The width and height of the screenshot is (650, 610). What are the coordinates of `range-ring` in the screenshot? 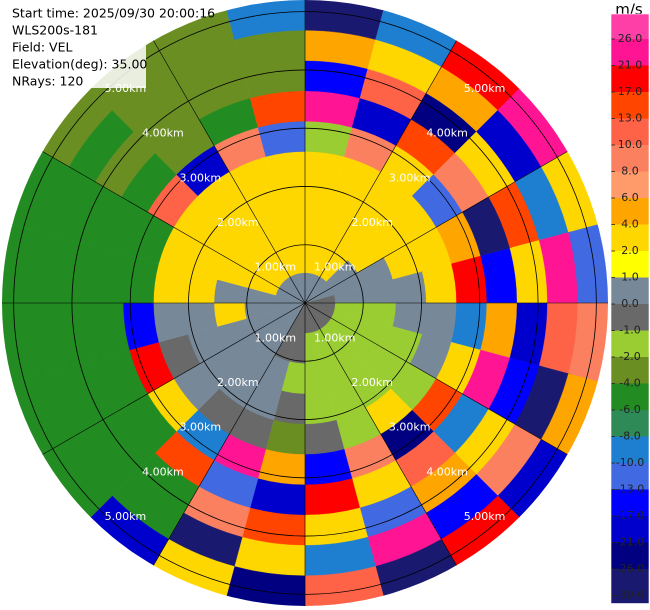 It's located at (305, 303).